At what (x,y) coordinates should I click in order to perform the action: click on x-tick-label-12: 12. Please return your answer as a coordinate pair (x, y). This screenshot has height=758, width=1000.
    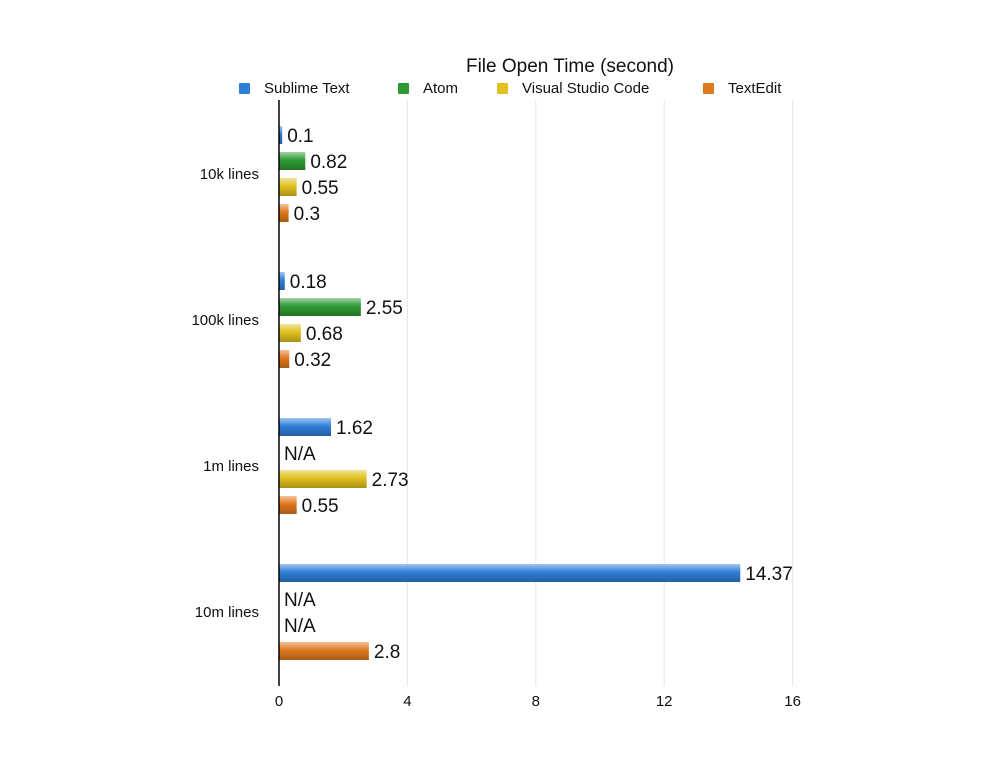
    Looking at the image, I should click on (664, 701).